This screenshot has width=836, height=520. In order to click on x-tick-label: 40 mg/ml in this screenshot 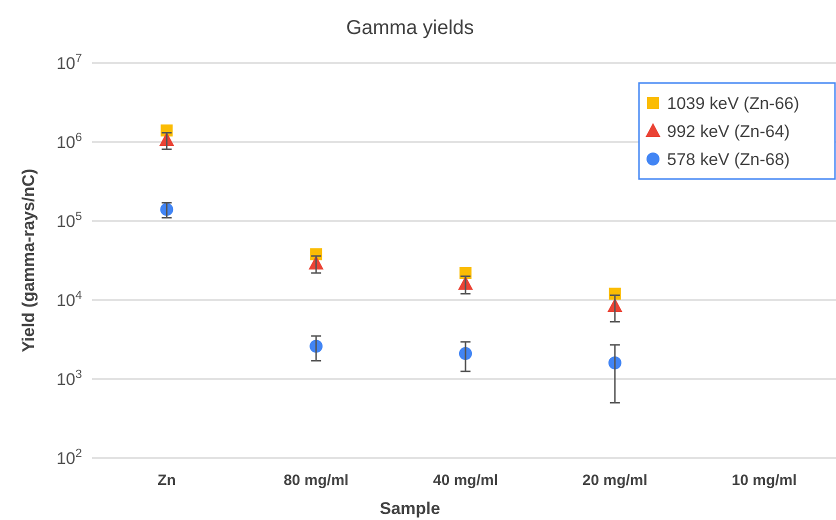, I will do `click(465, 480)`.